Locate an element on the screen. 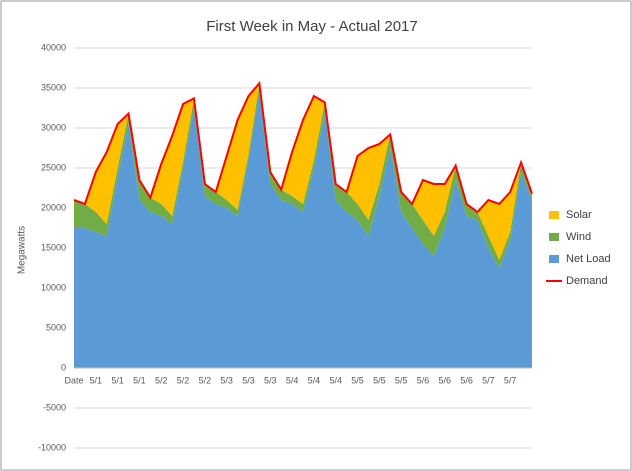 This screenshot has width=632, height=471. legend-label: Demand is located at coordinates (587, 281).